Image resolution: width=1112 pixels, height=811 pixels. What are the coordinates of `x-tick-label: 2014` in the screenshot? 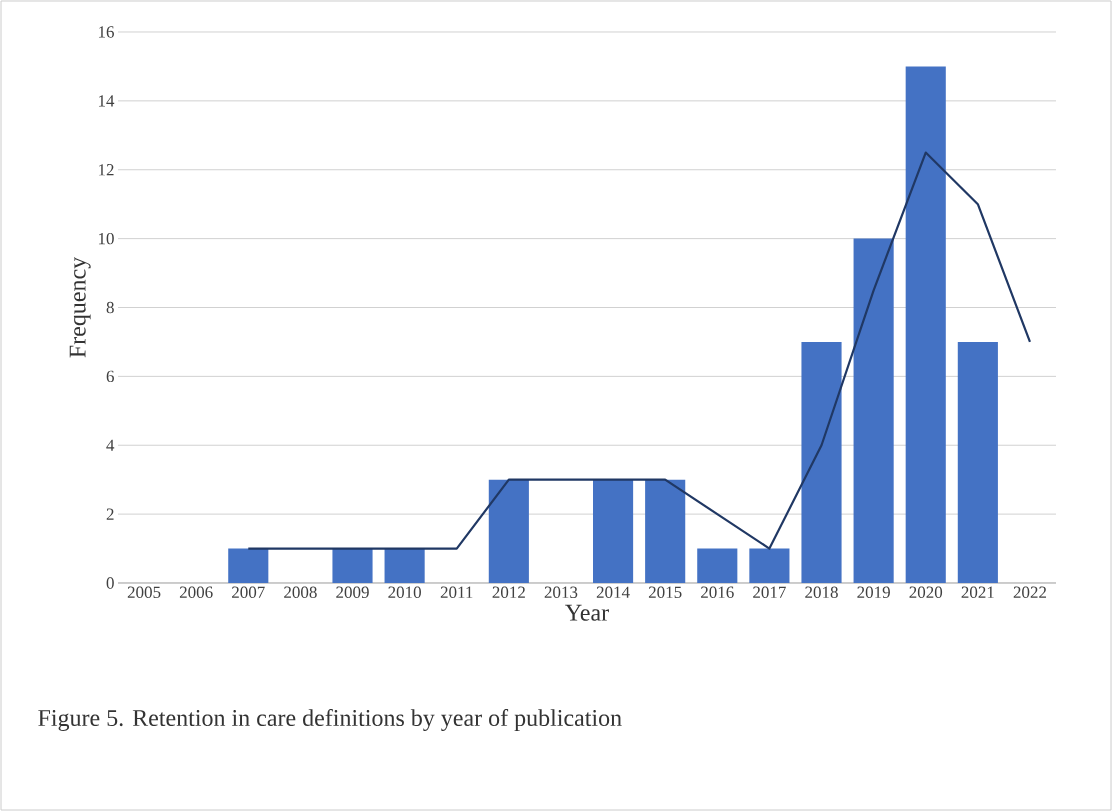 It's located at (613, 592).